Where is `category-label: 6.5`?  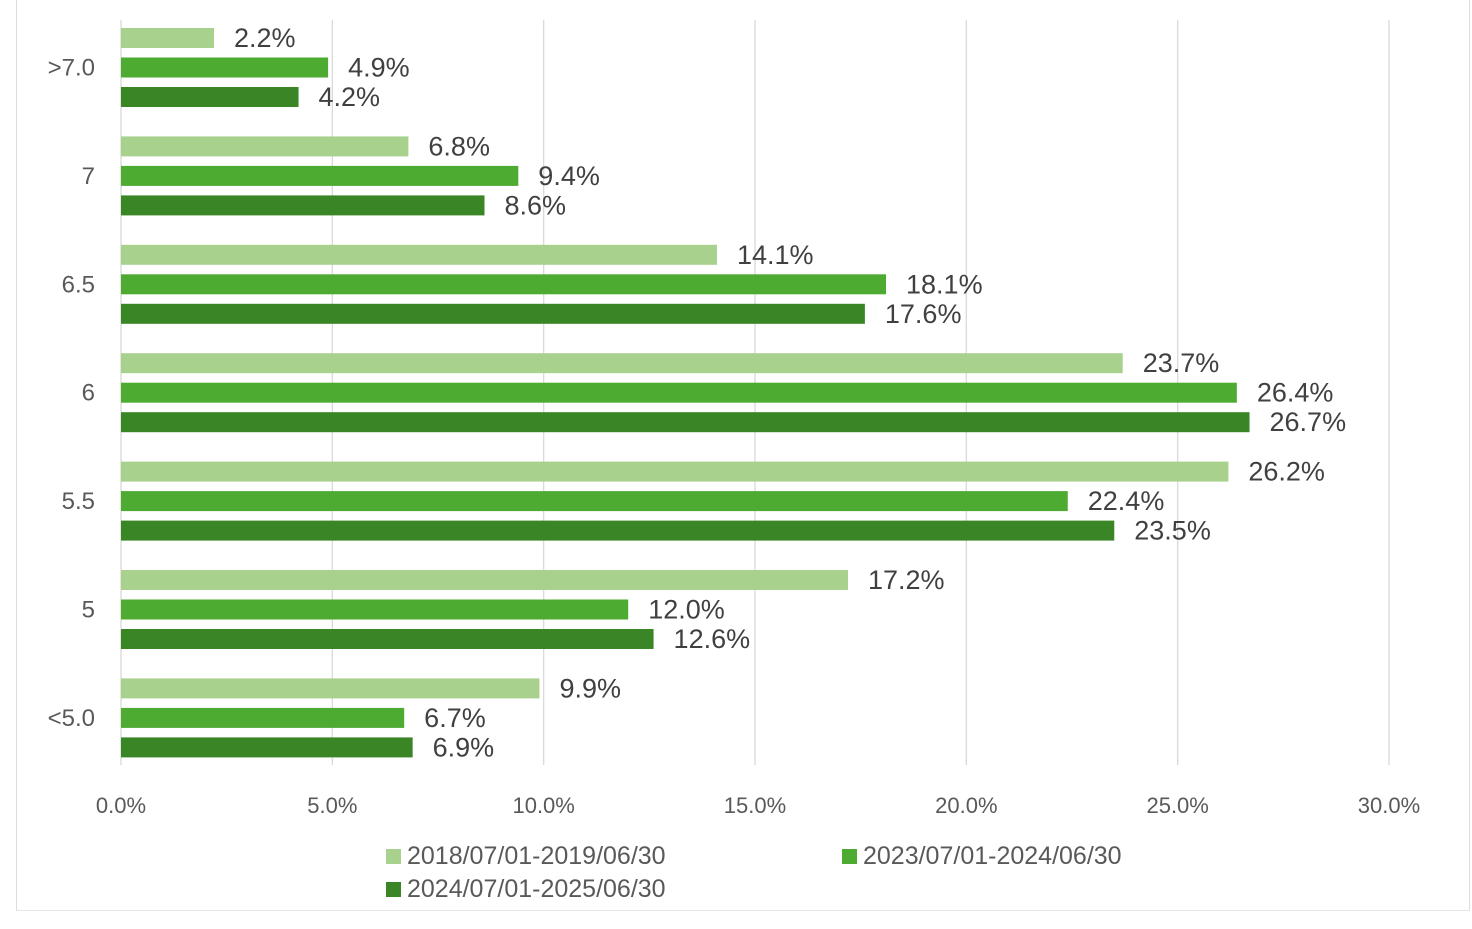
category-label: 6.5 is located at coordinates (78, 284).